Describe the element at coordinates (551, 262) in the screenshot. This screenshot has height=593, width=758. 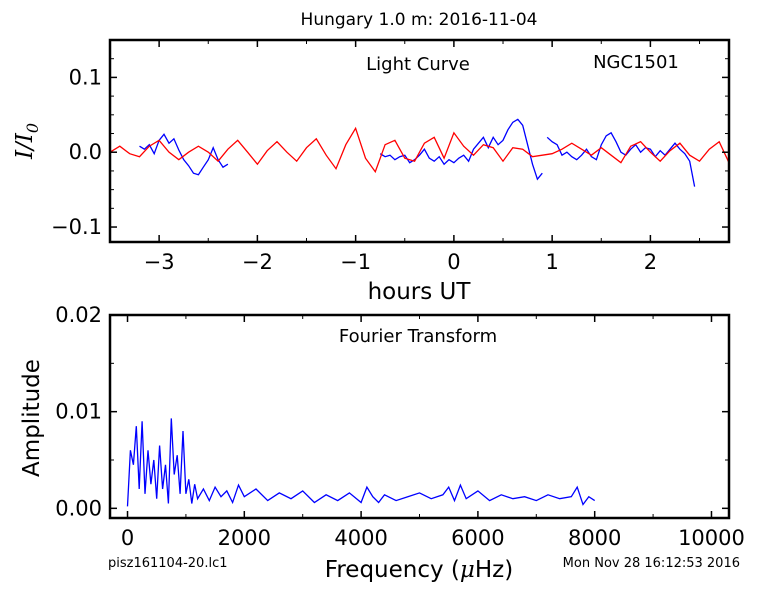
I see `light-curve-x-tick-label: 1` at that location.